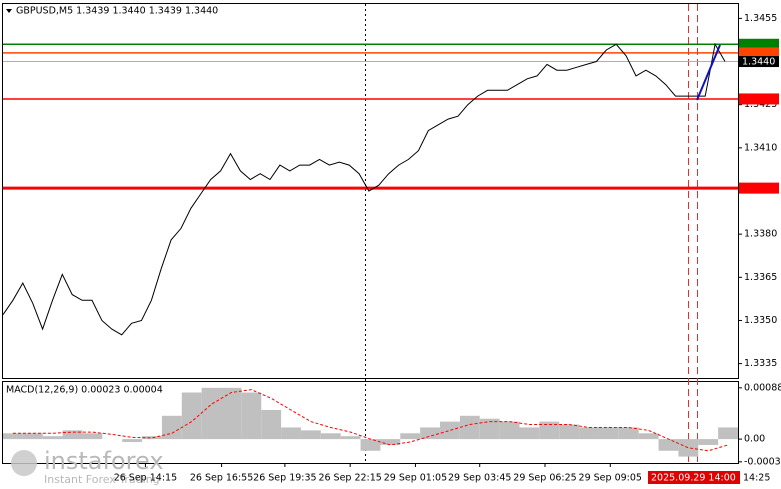 The image size is (781, 489). I want to click on x-tick-label: 29 Sep 06:25, so click(544, 478).